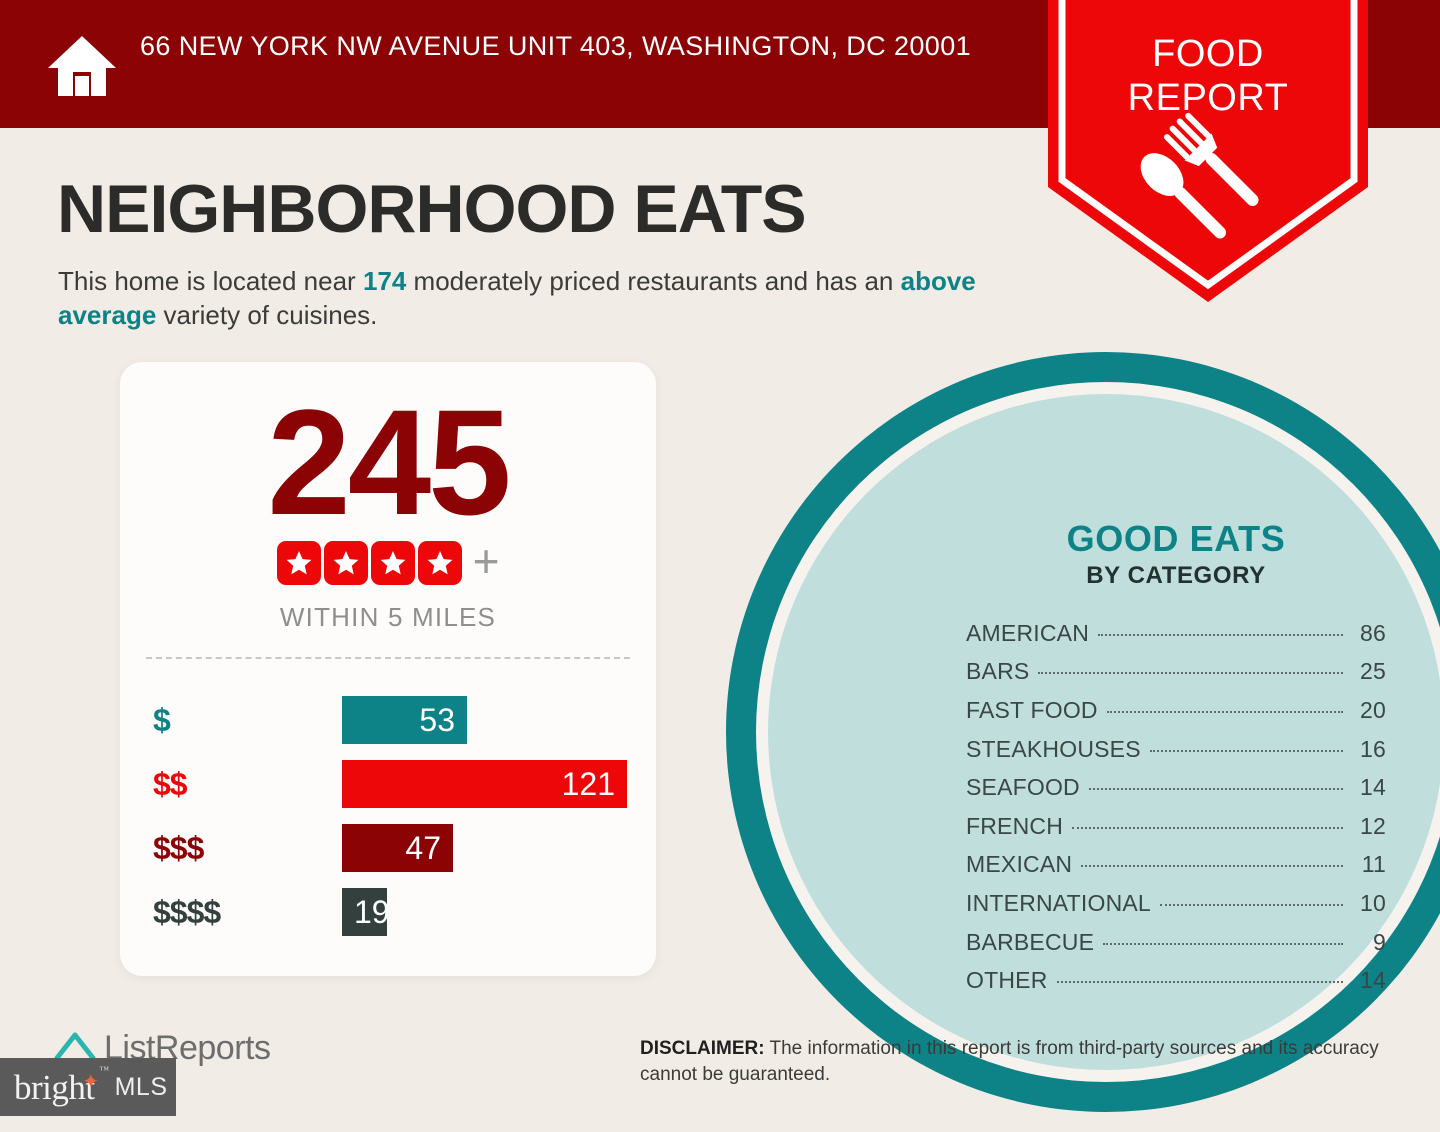  Describe the element at coordinates (1176, 639) in the screenshot. I see `list-item: AMERICAN 86` at that location.